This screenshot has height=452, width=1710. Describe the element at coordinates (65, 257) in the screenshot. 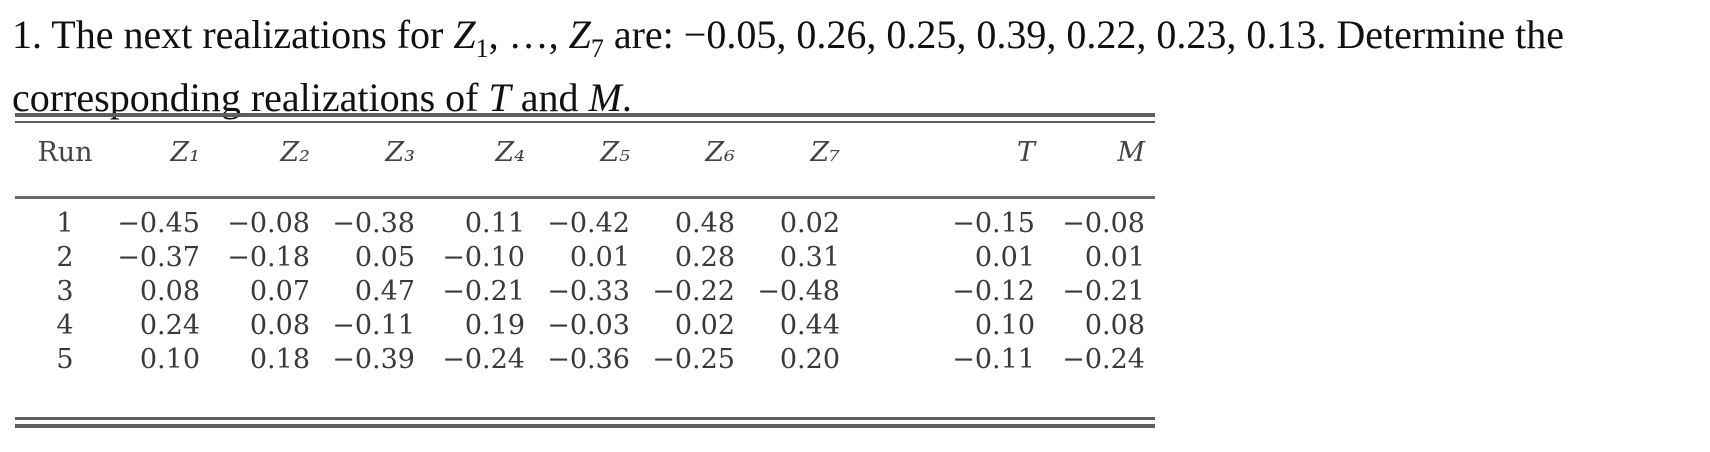

I see `cell-run: 2` at that location.